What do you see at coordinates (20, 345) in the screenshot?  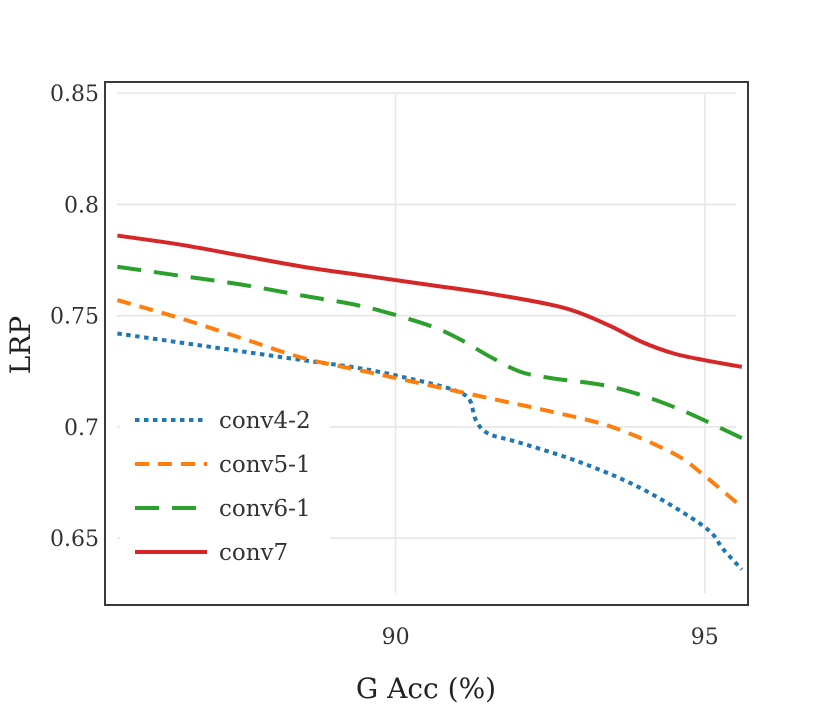 I see `y-axis-title: LRP` at bounding box center [20, 345].